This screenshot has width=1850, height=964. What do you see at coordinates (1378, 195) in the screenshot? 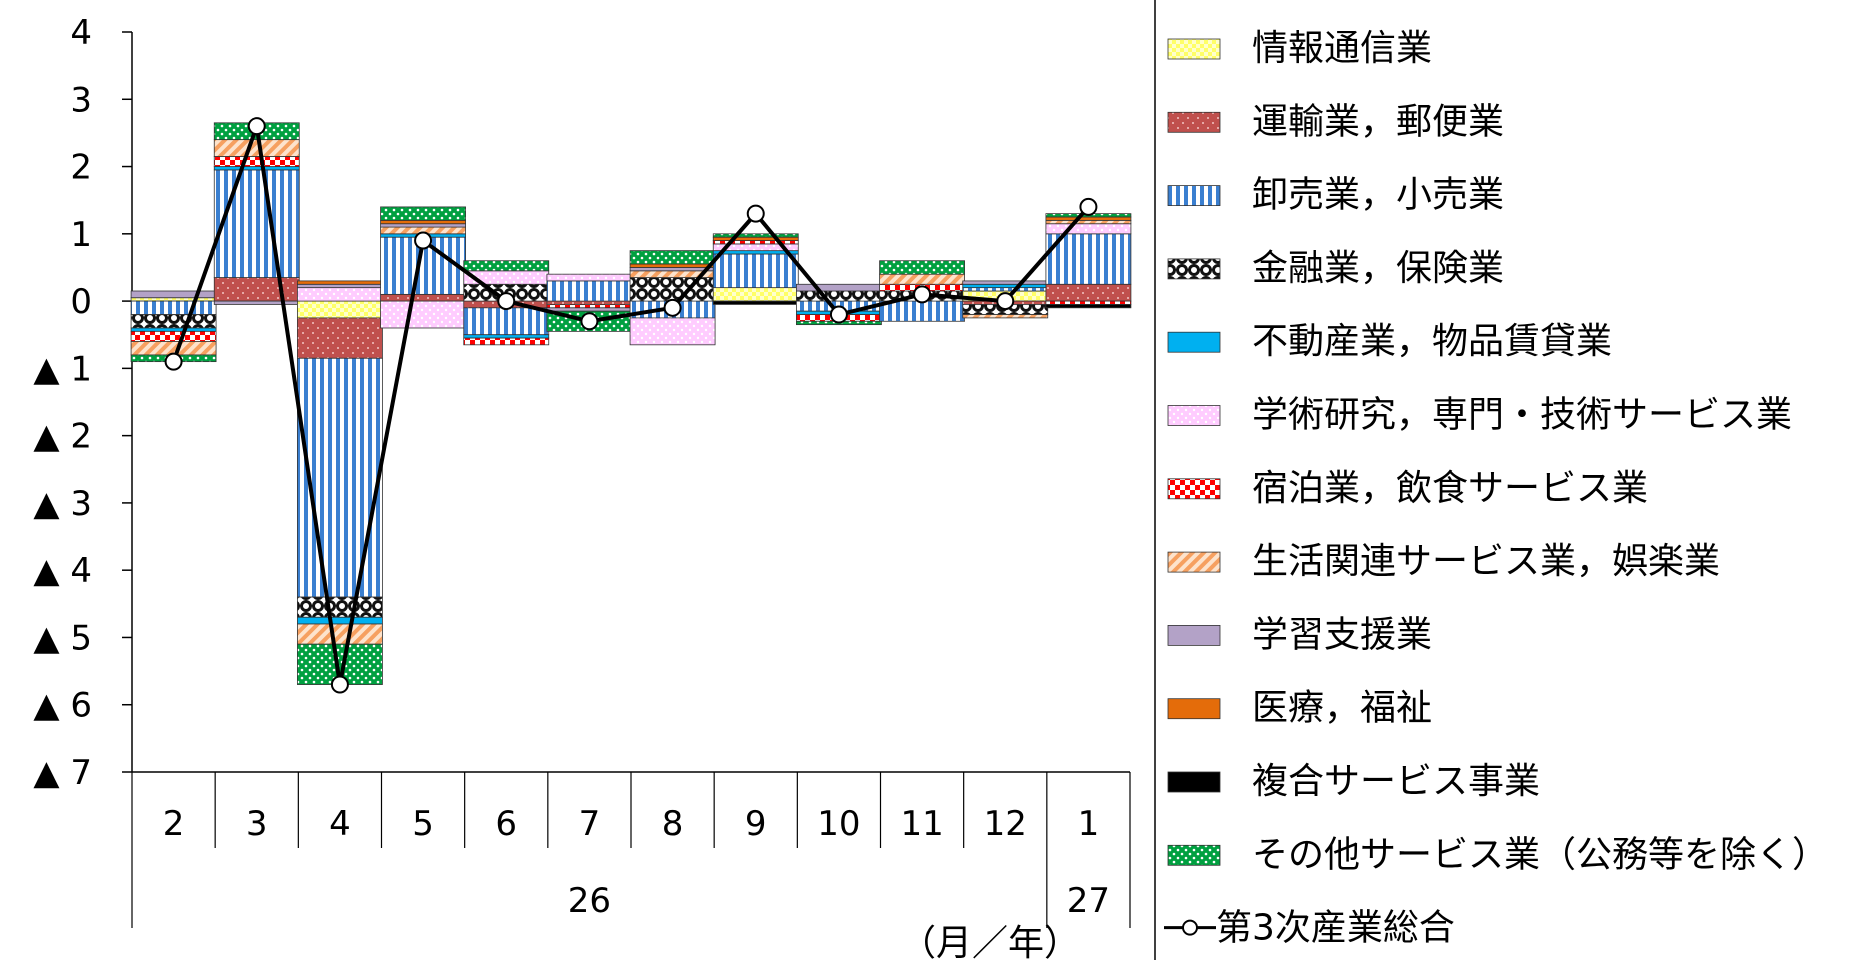
I see `legend-label: 卸売業，小売業` at bounding box center [1378, 195].